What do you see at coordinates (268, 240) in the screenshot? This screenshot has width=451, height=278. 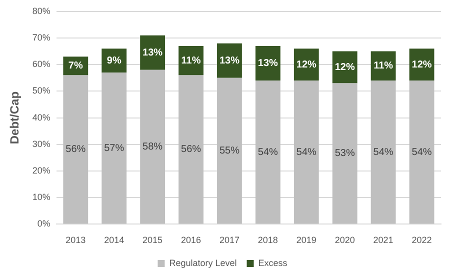 I see `x-tick-label: 2018` at bounding box center [268, 240].